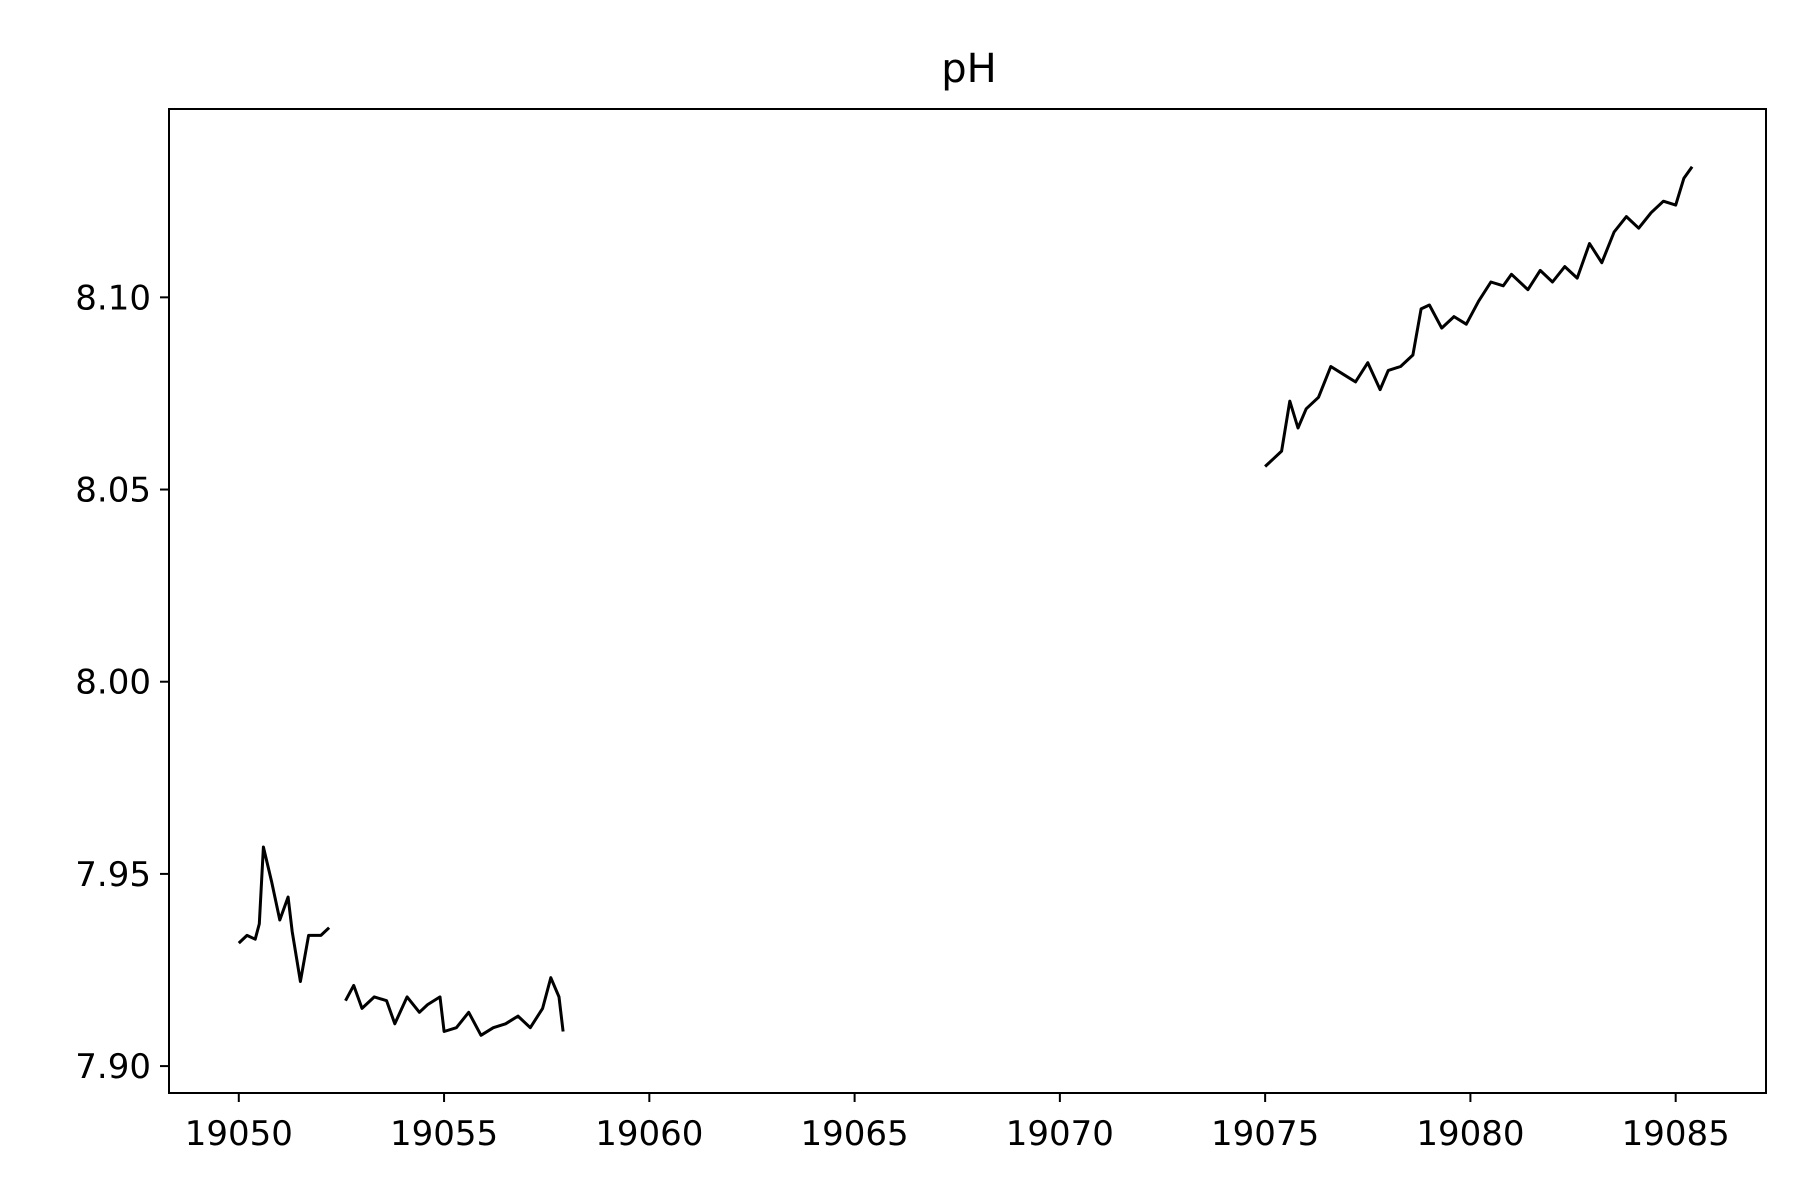  Describe the element at coordinates (649, 1134) in the screenshot. I see `x-tick-label: 19060` at that location.